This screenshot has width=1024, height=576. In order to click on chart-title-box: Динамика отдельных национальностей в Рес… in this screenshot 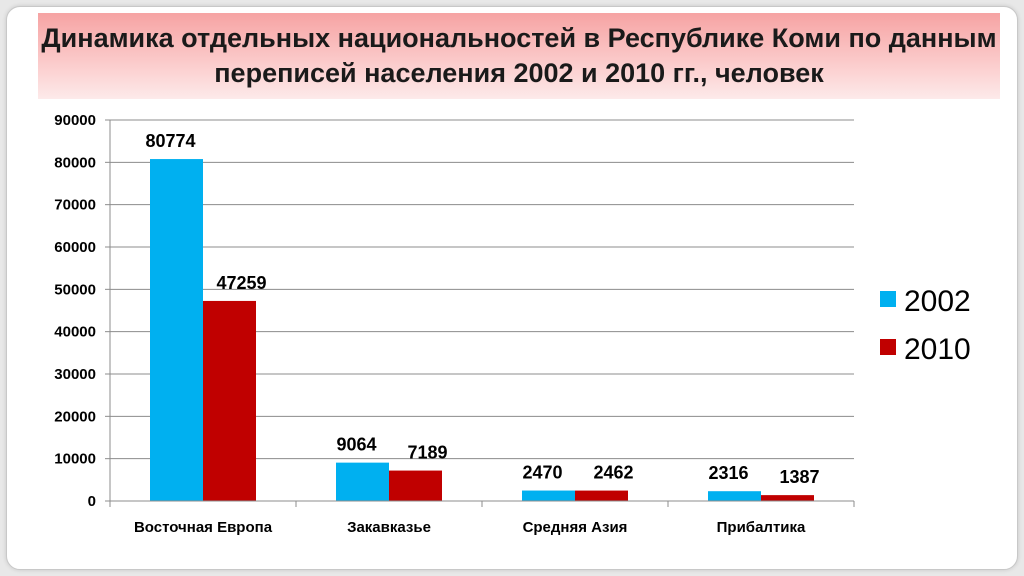, I will do `click(519, 56)`.